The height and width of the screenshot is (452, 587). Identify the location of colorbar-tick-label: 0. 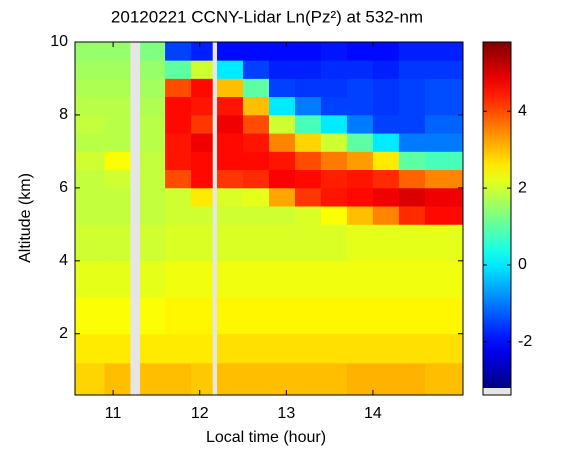
(522, 264).